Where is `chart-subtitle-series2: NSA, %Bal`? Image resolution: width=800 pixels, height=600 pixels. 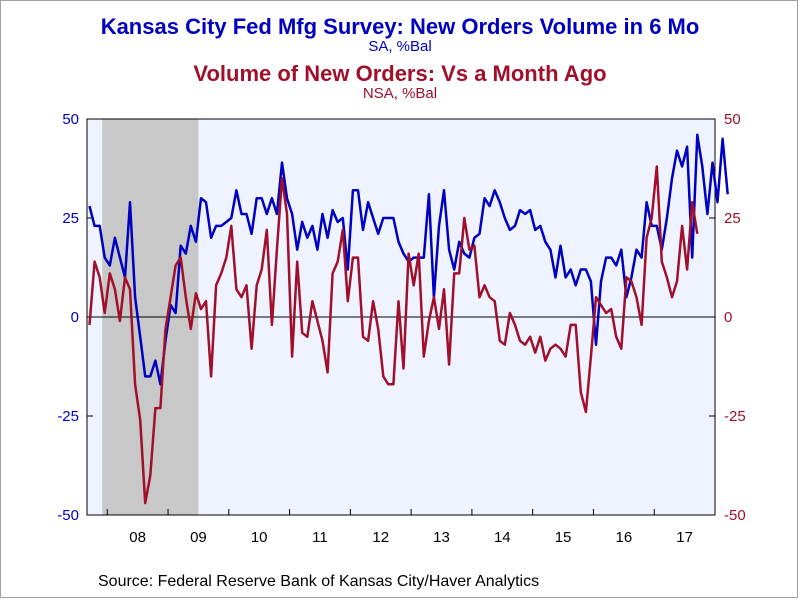 chart-subtitle-series2: NSA, %Bal is located at coordinates (400, 93).